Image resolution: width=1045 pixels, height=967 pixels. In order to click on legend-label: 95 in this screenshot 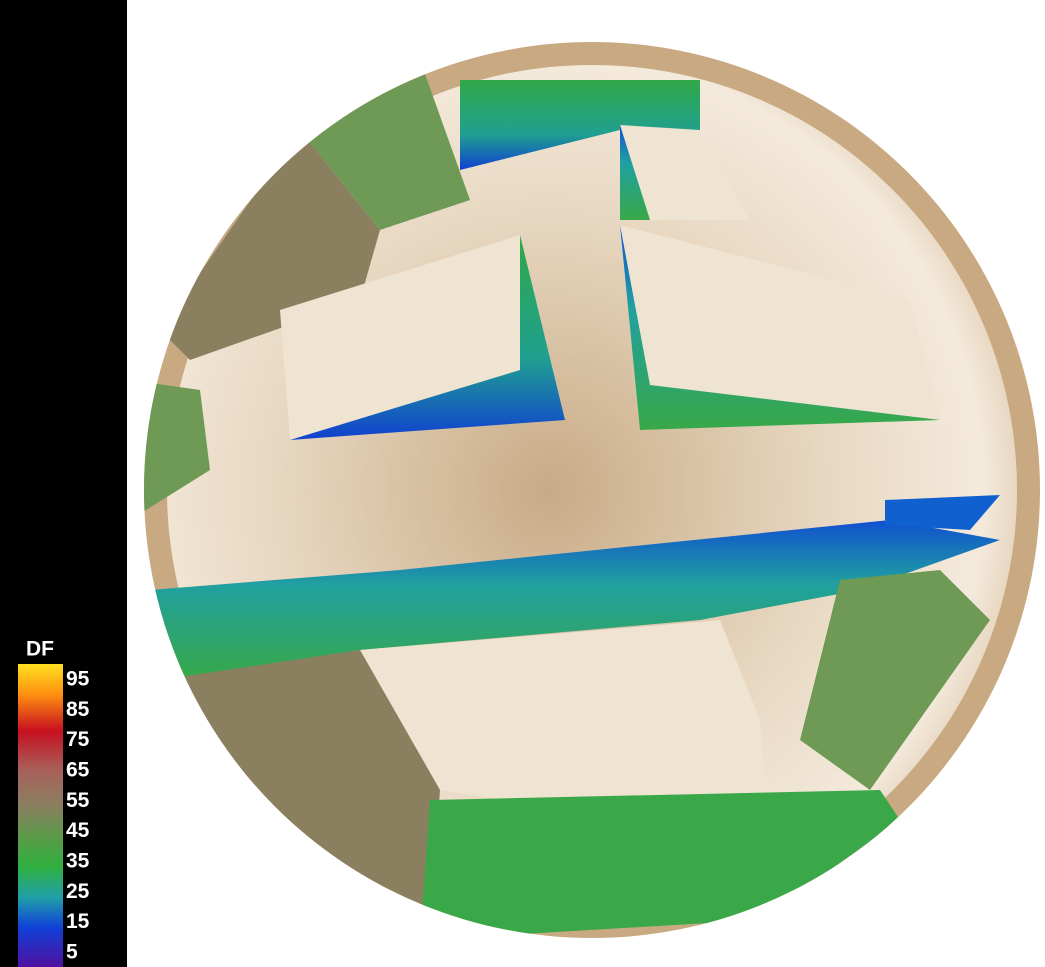, I will do `click(78, 679)`.